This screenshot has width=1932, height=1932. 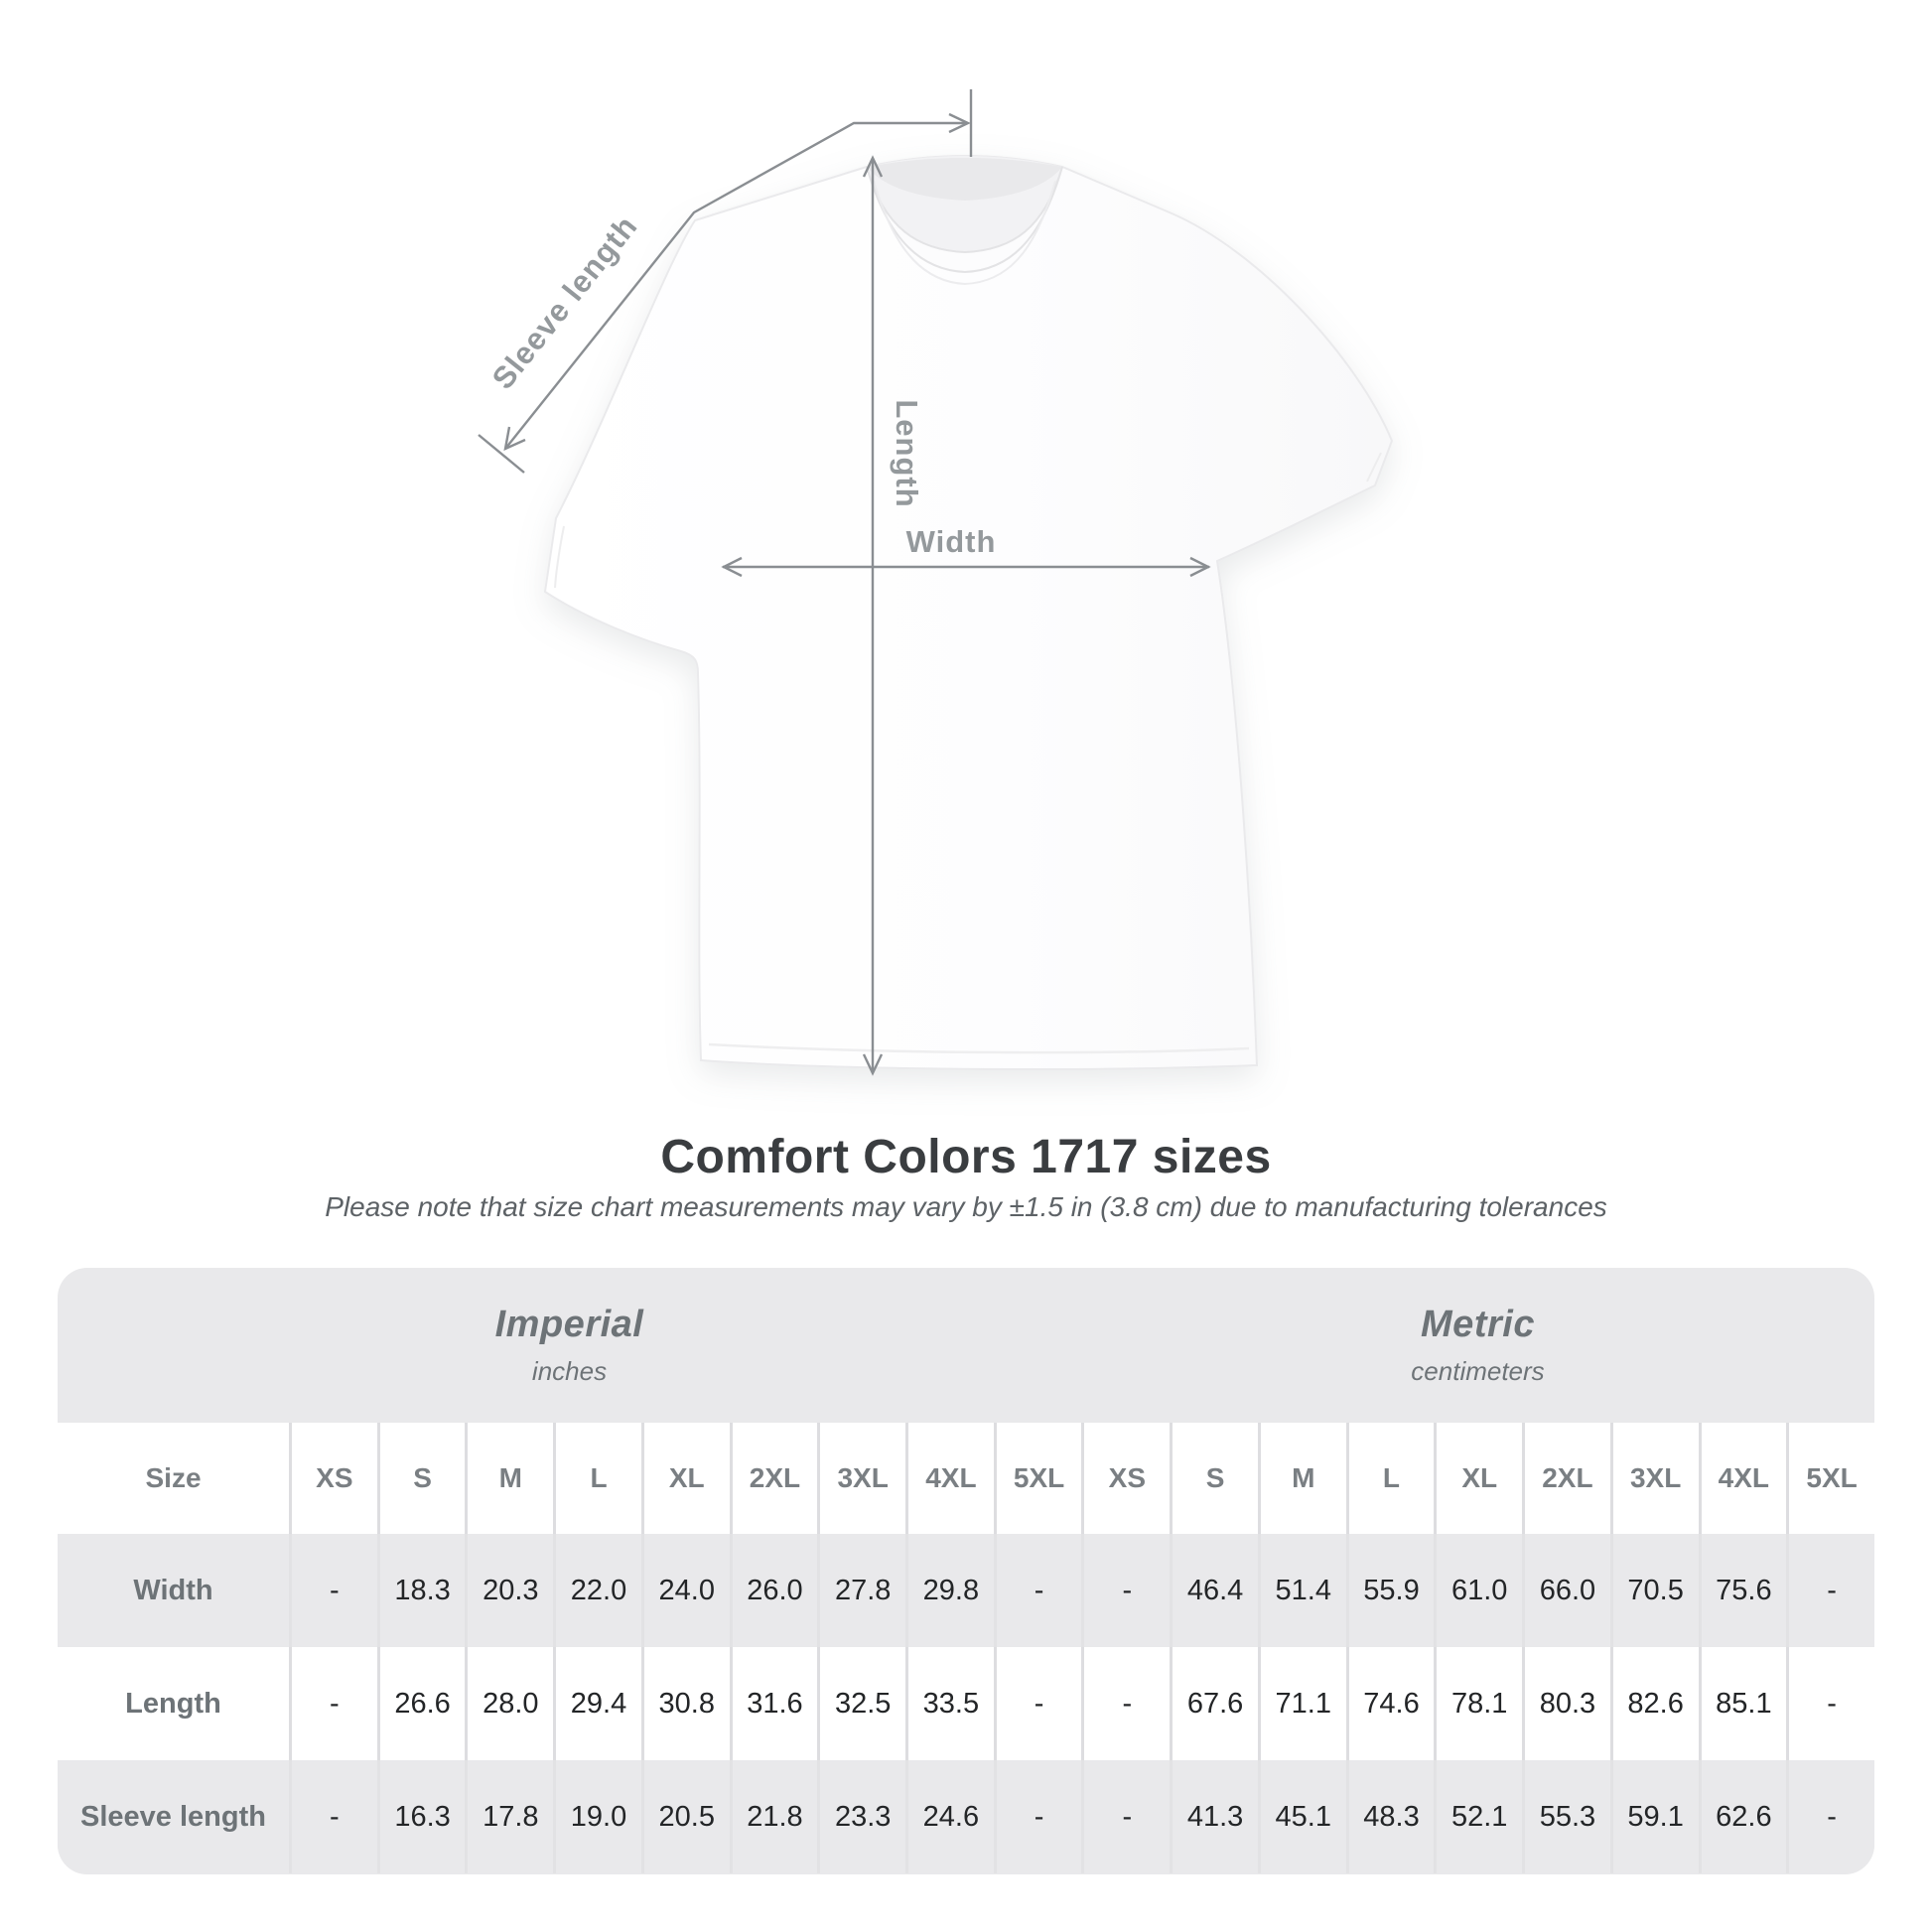 What do you see at coordinates (569, 1371) in the screenshot?
I see `imperial-unit-label: inches` at bounding box center [569, 1371].